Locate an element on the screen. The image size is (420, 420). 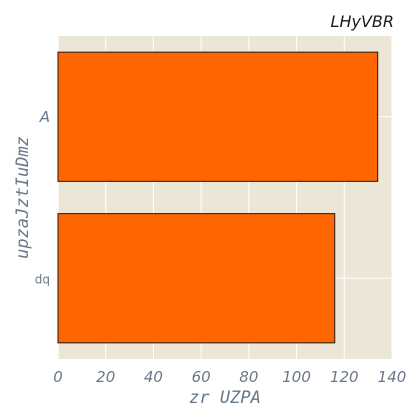
x-tick-label: 20 is located at coordinates (105, 377).